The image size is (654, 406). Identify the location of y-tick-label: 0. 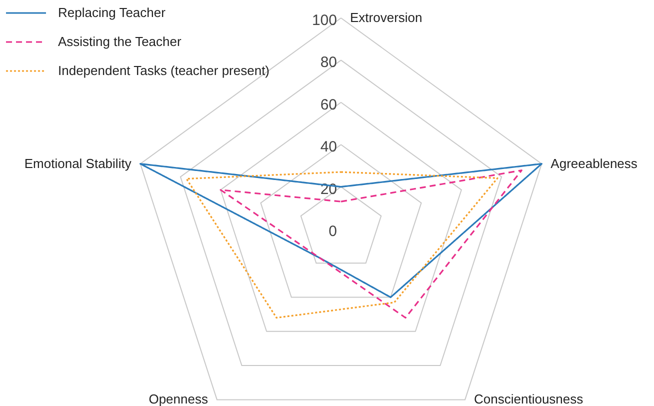
(332, 231).